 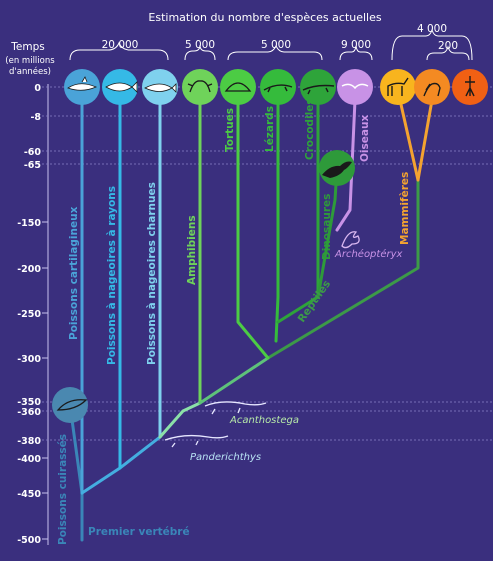 What do you see at coordinates (120, 45) in the screenshot?
I see `group-count-fishes: 20 000` at bounding box center [120, 45].